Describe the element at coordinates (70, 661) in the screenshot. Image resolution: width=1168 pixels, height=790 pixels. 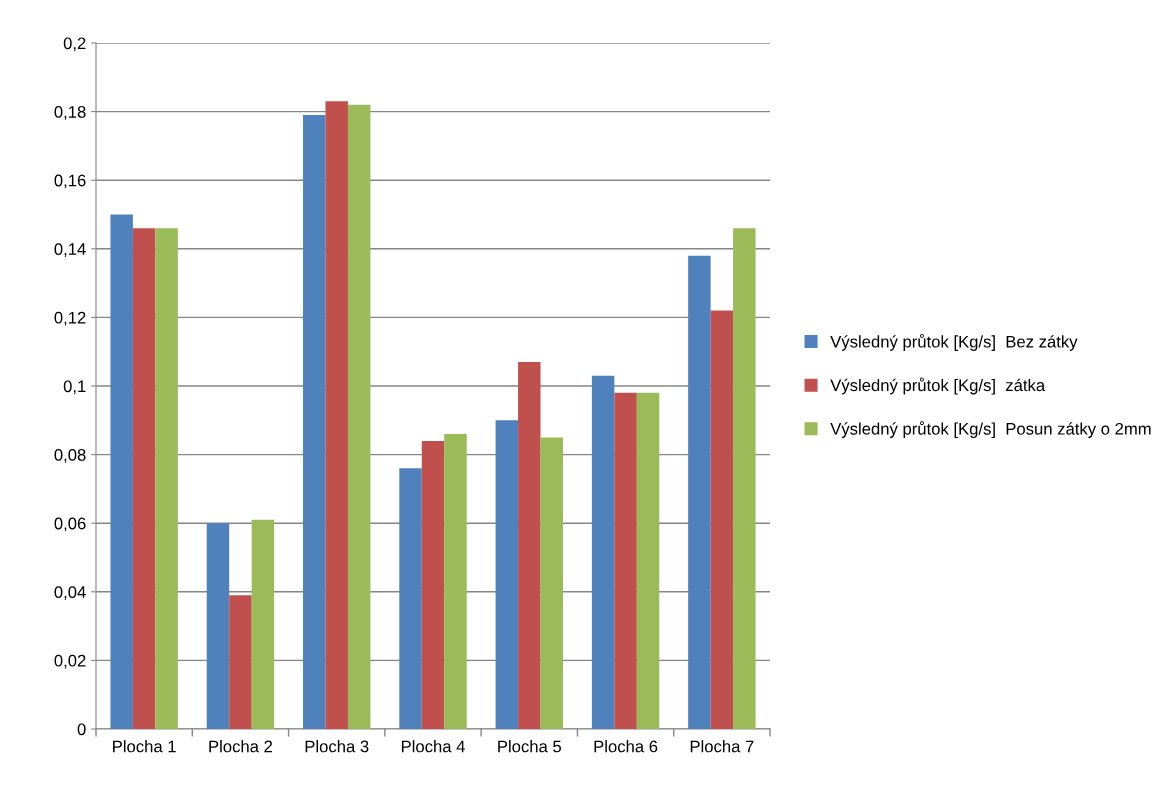
I see `y-tick-label: 0,02` at that location.